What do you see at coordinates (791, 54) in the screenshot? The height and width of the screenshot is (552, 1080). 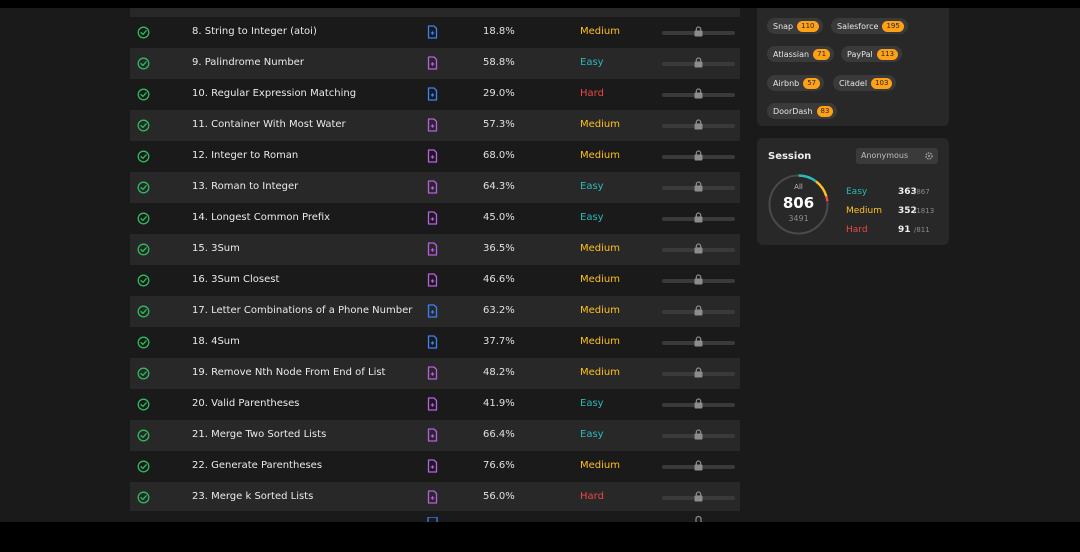 I see `company-name: Atlassian` at bounding box center [791, 54].